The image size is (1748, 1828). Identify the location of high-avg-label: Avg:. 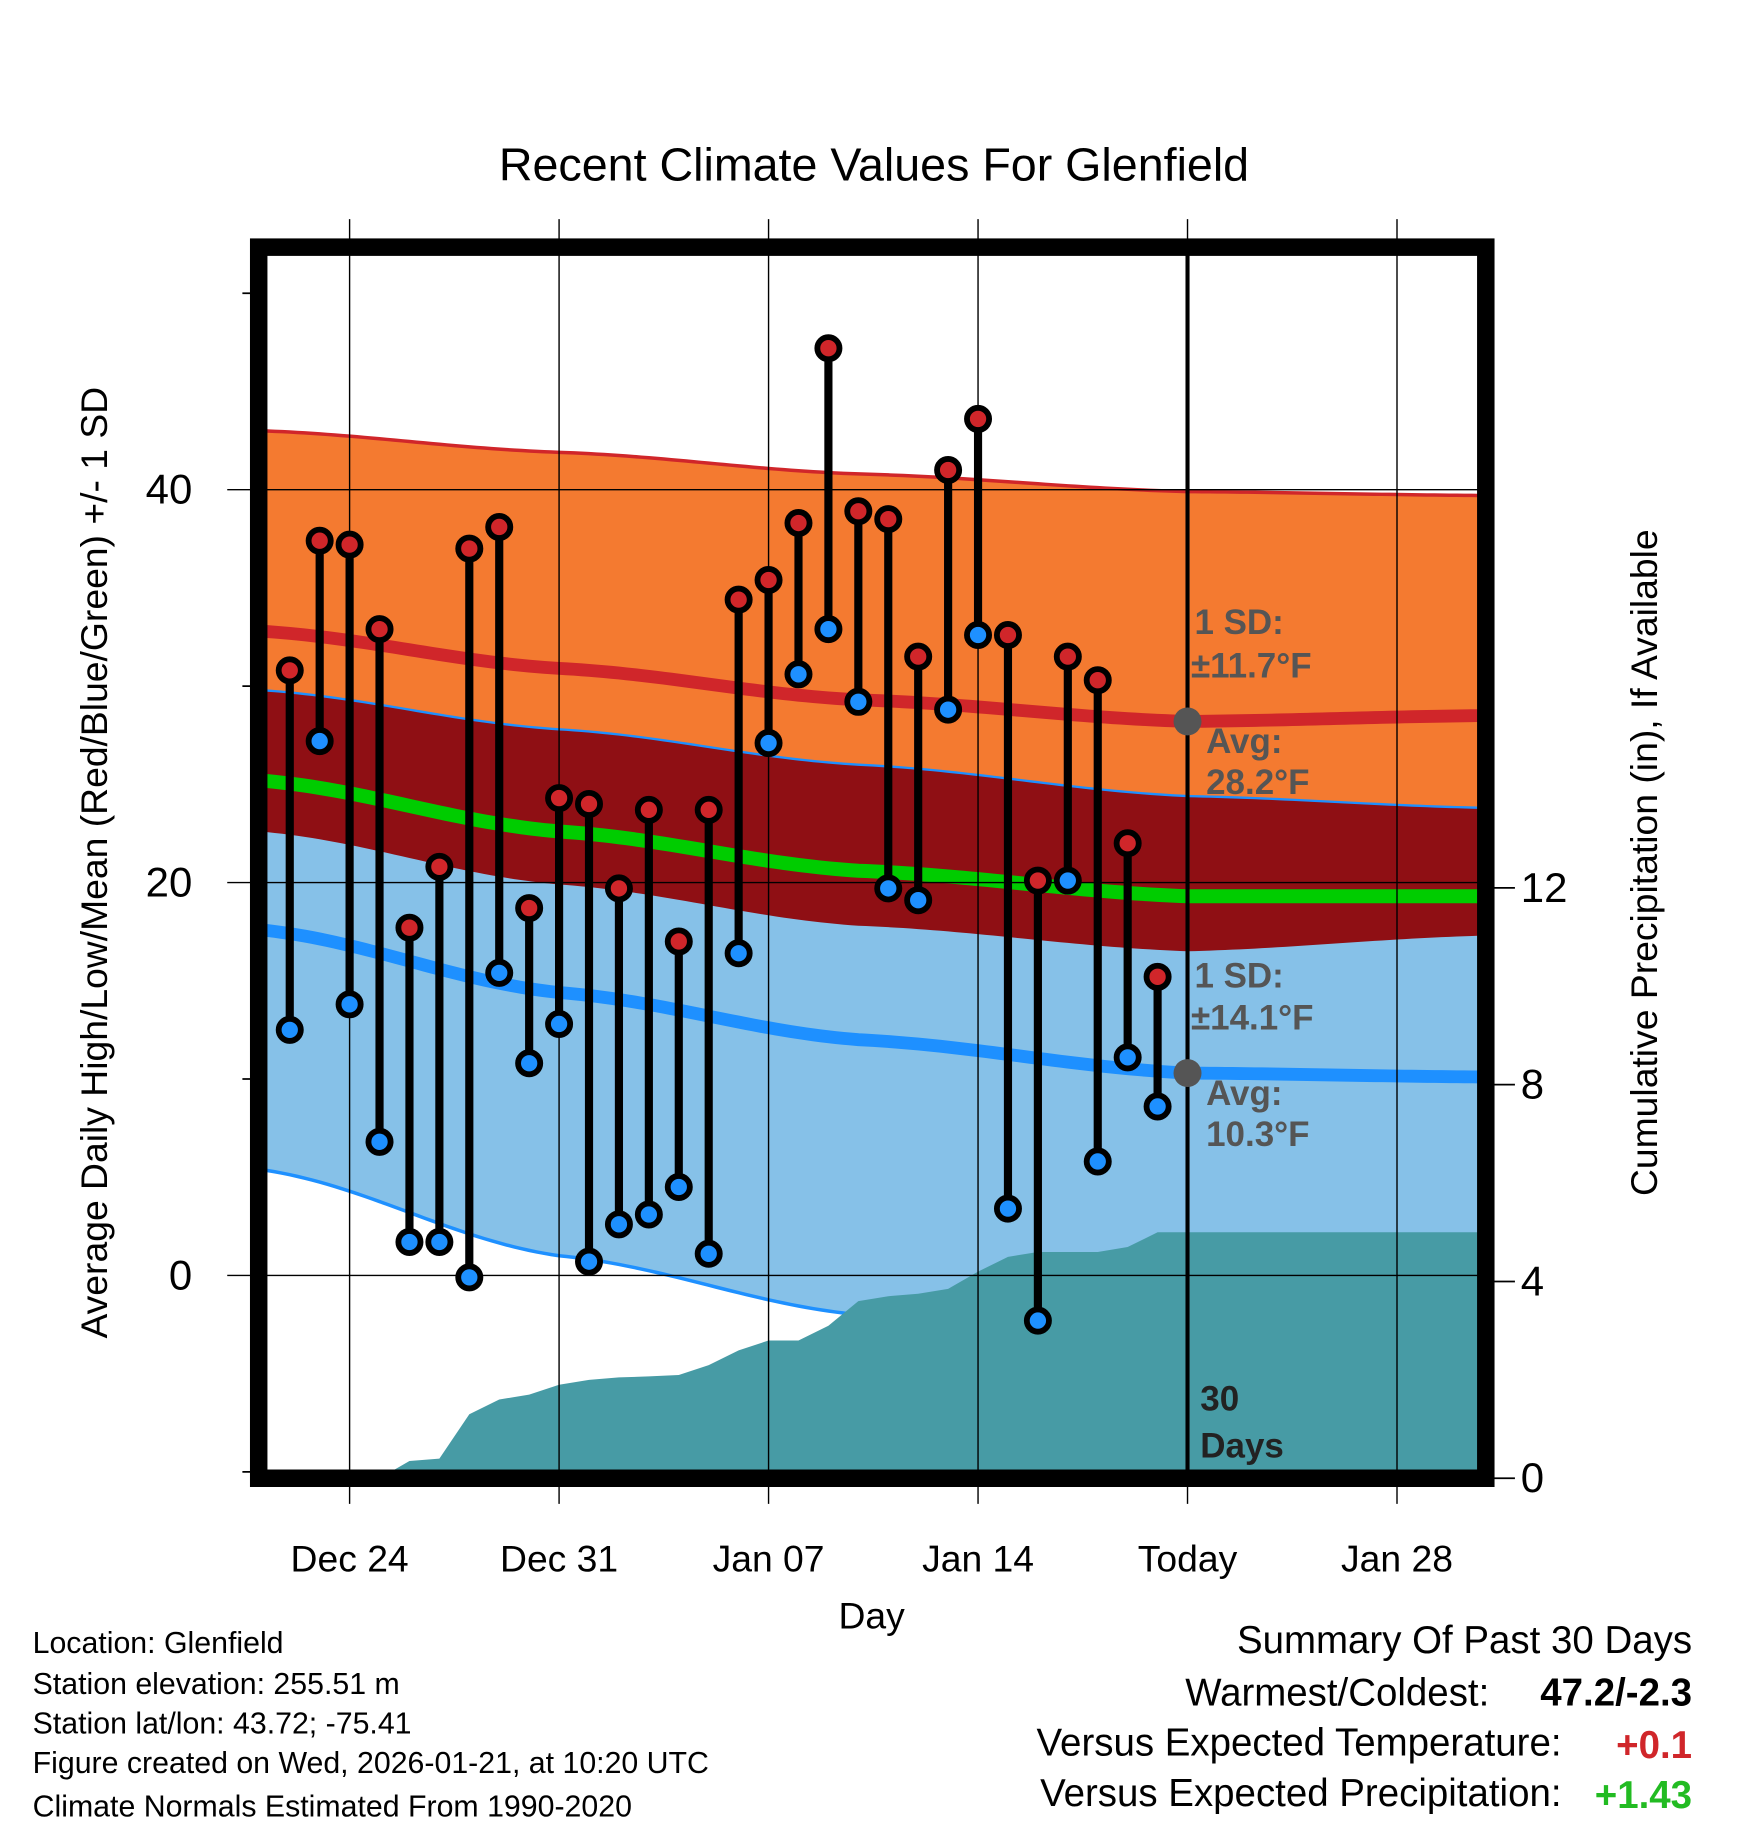
(1244, 741).